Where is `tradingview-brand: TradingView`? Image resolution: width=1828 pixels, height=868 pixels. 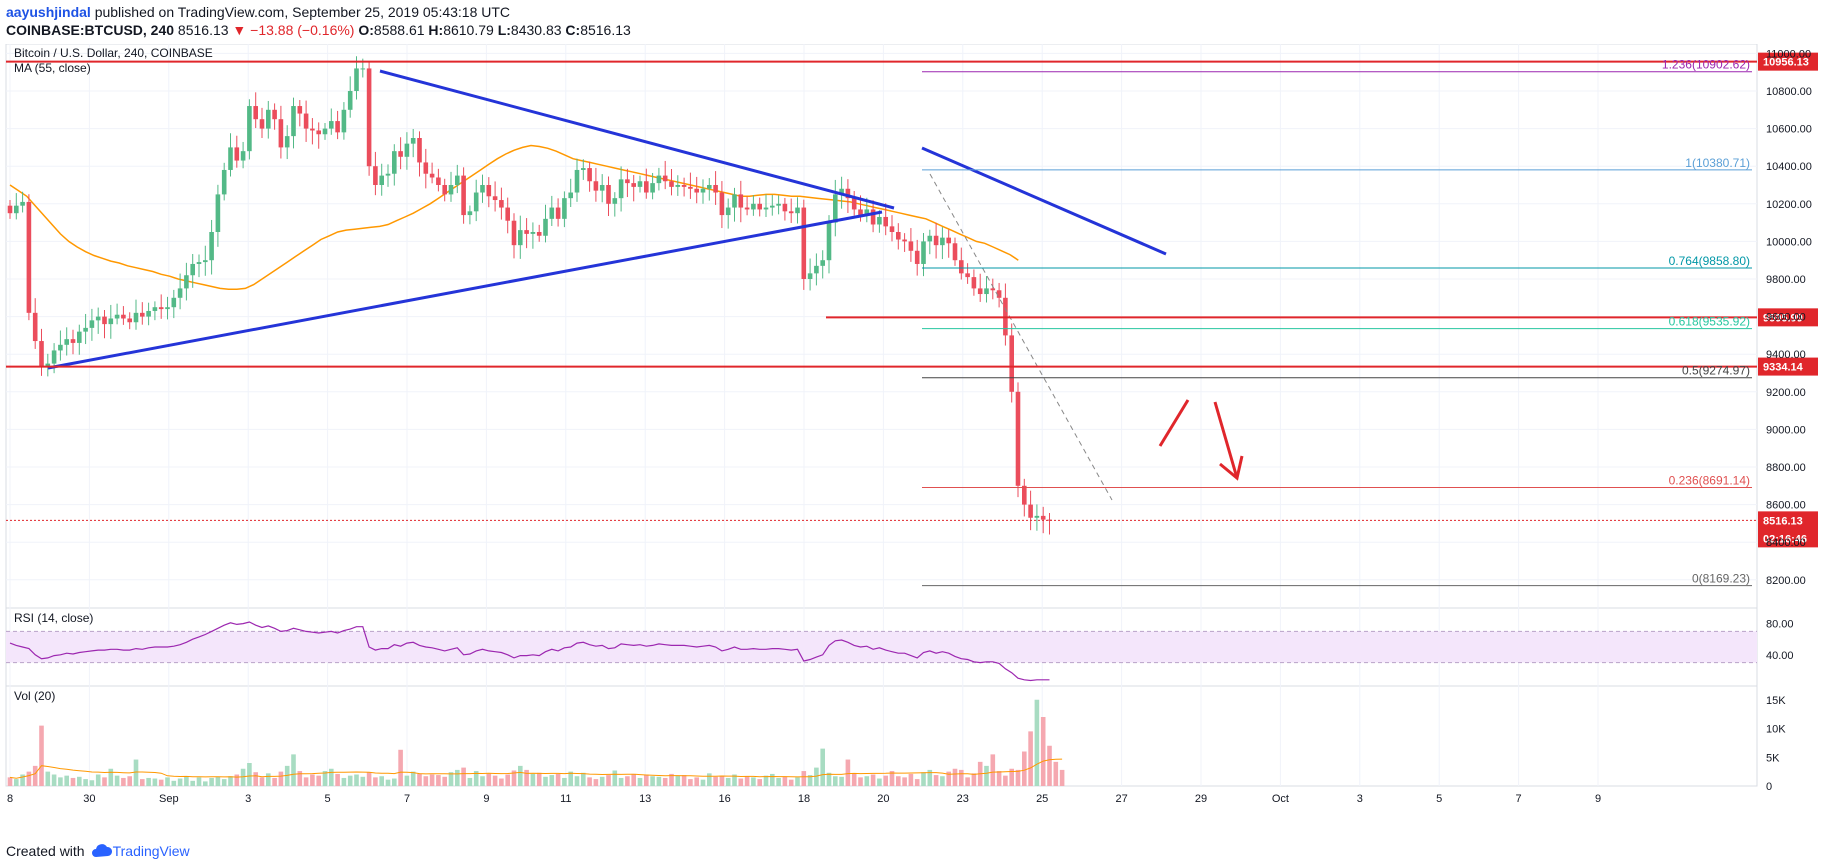
tradingview-brand: TradingView is located at coordinates (151, 851).